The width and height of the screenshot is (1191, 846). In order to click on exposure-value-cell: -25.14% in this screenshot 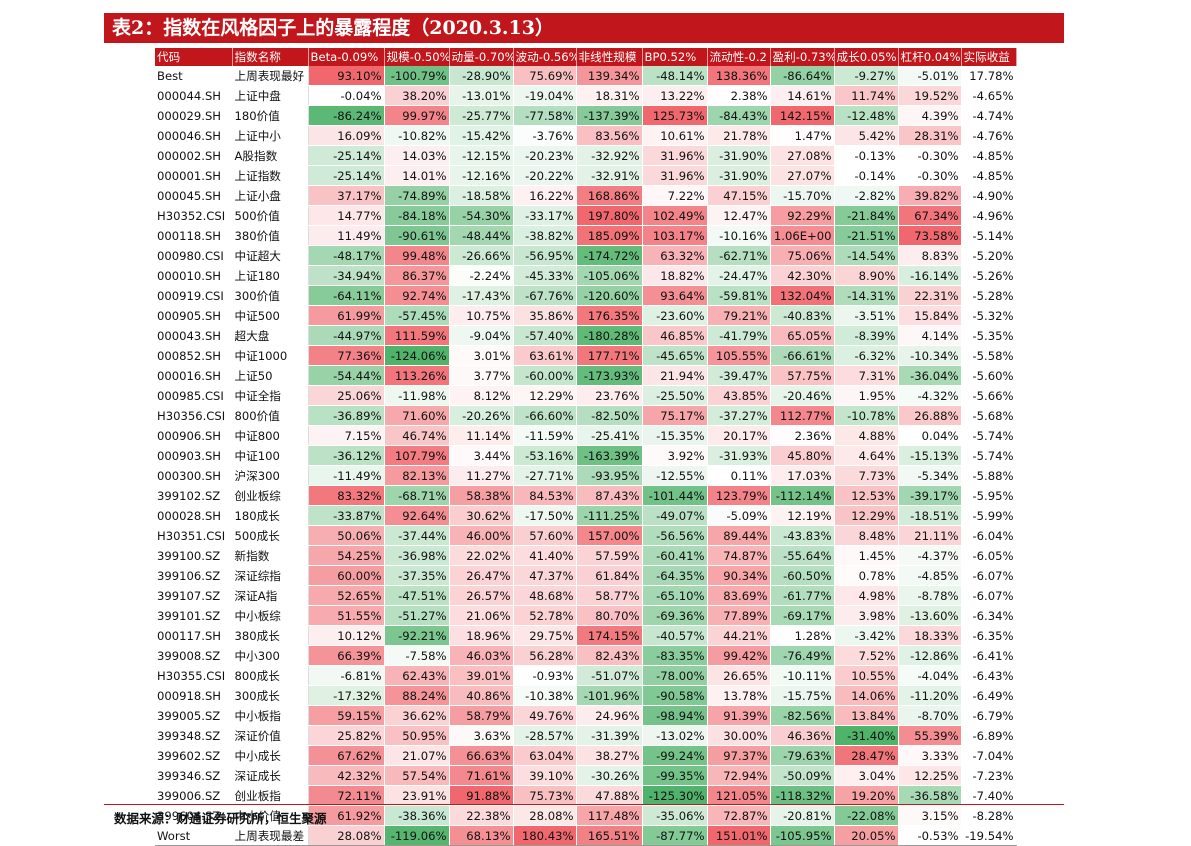, I will do `click(346, 155)`.